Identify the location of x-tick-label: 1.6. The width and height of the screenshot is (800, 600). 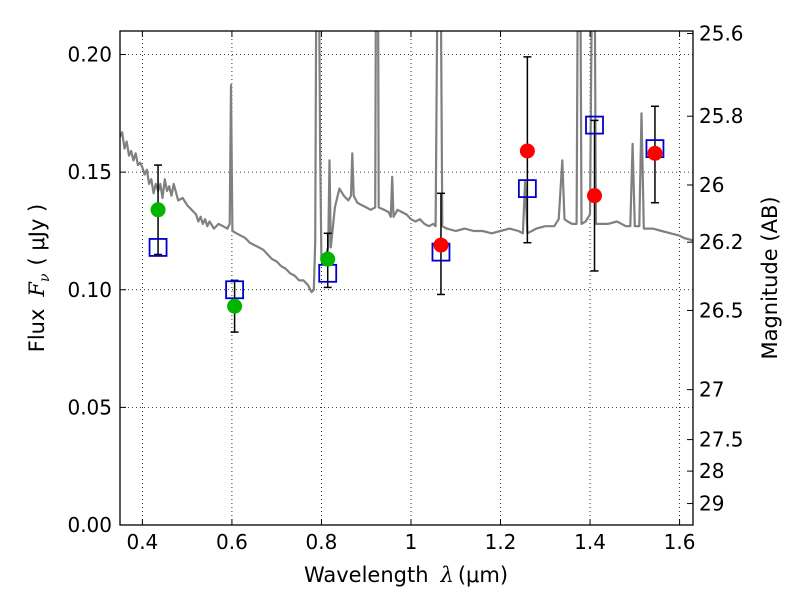
(680, 542).